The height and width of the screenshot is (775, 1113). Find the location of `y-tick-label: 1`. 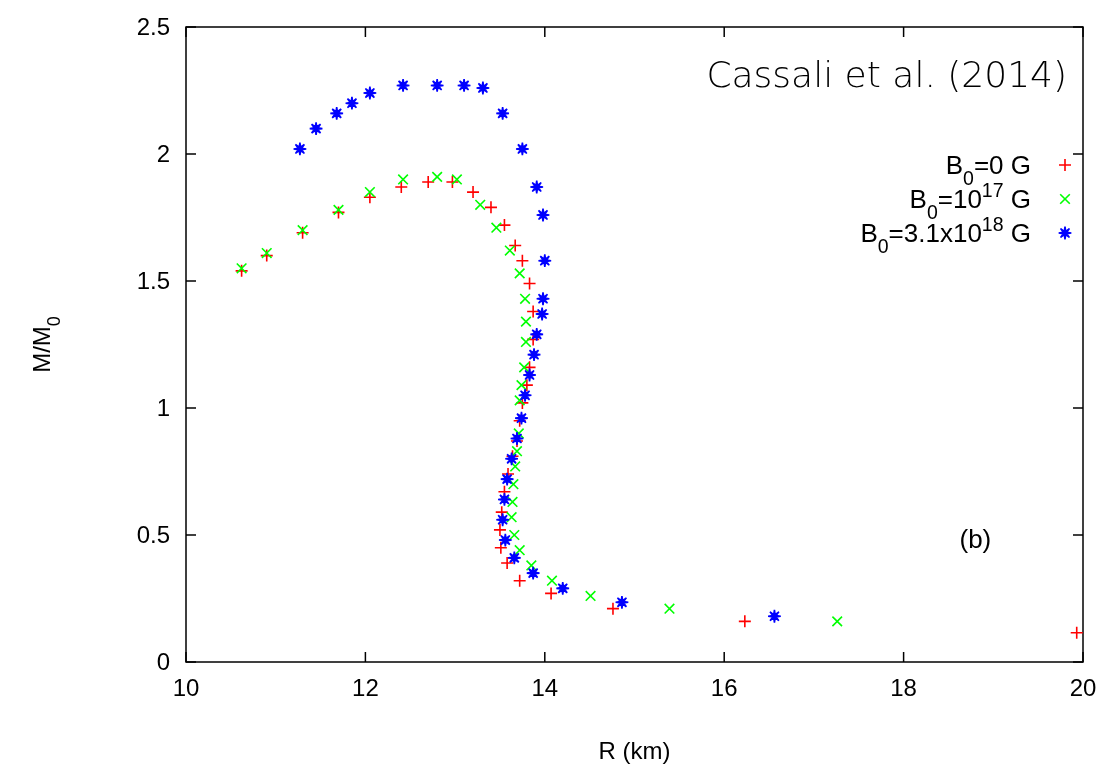

y-tick-label: 1 is located at coordinates (163, 407).